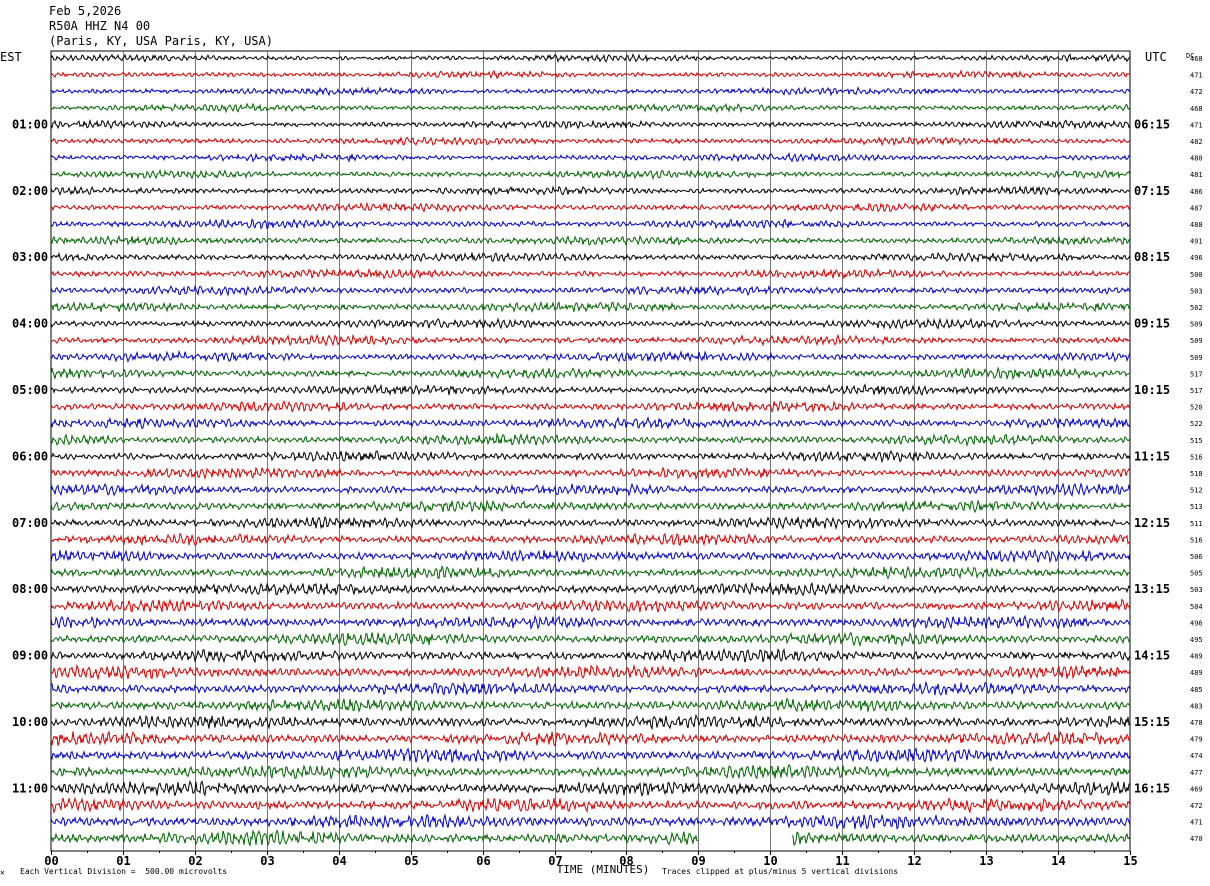 This screenshot has height=886, width=1210. I want to click on x-tick-label: 15, so click(1130, 861).